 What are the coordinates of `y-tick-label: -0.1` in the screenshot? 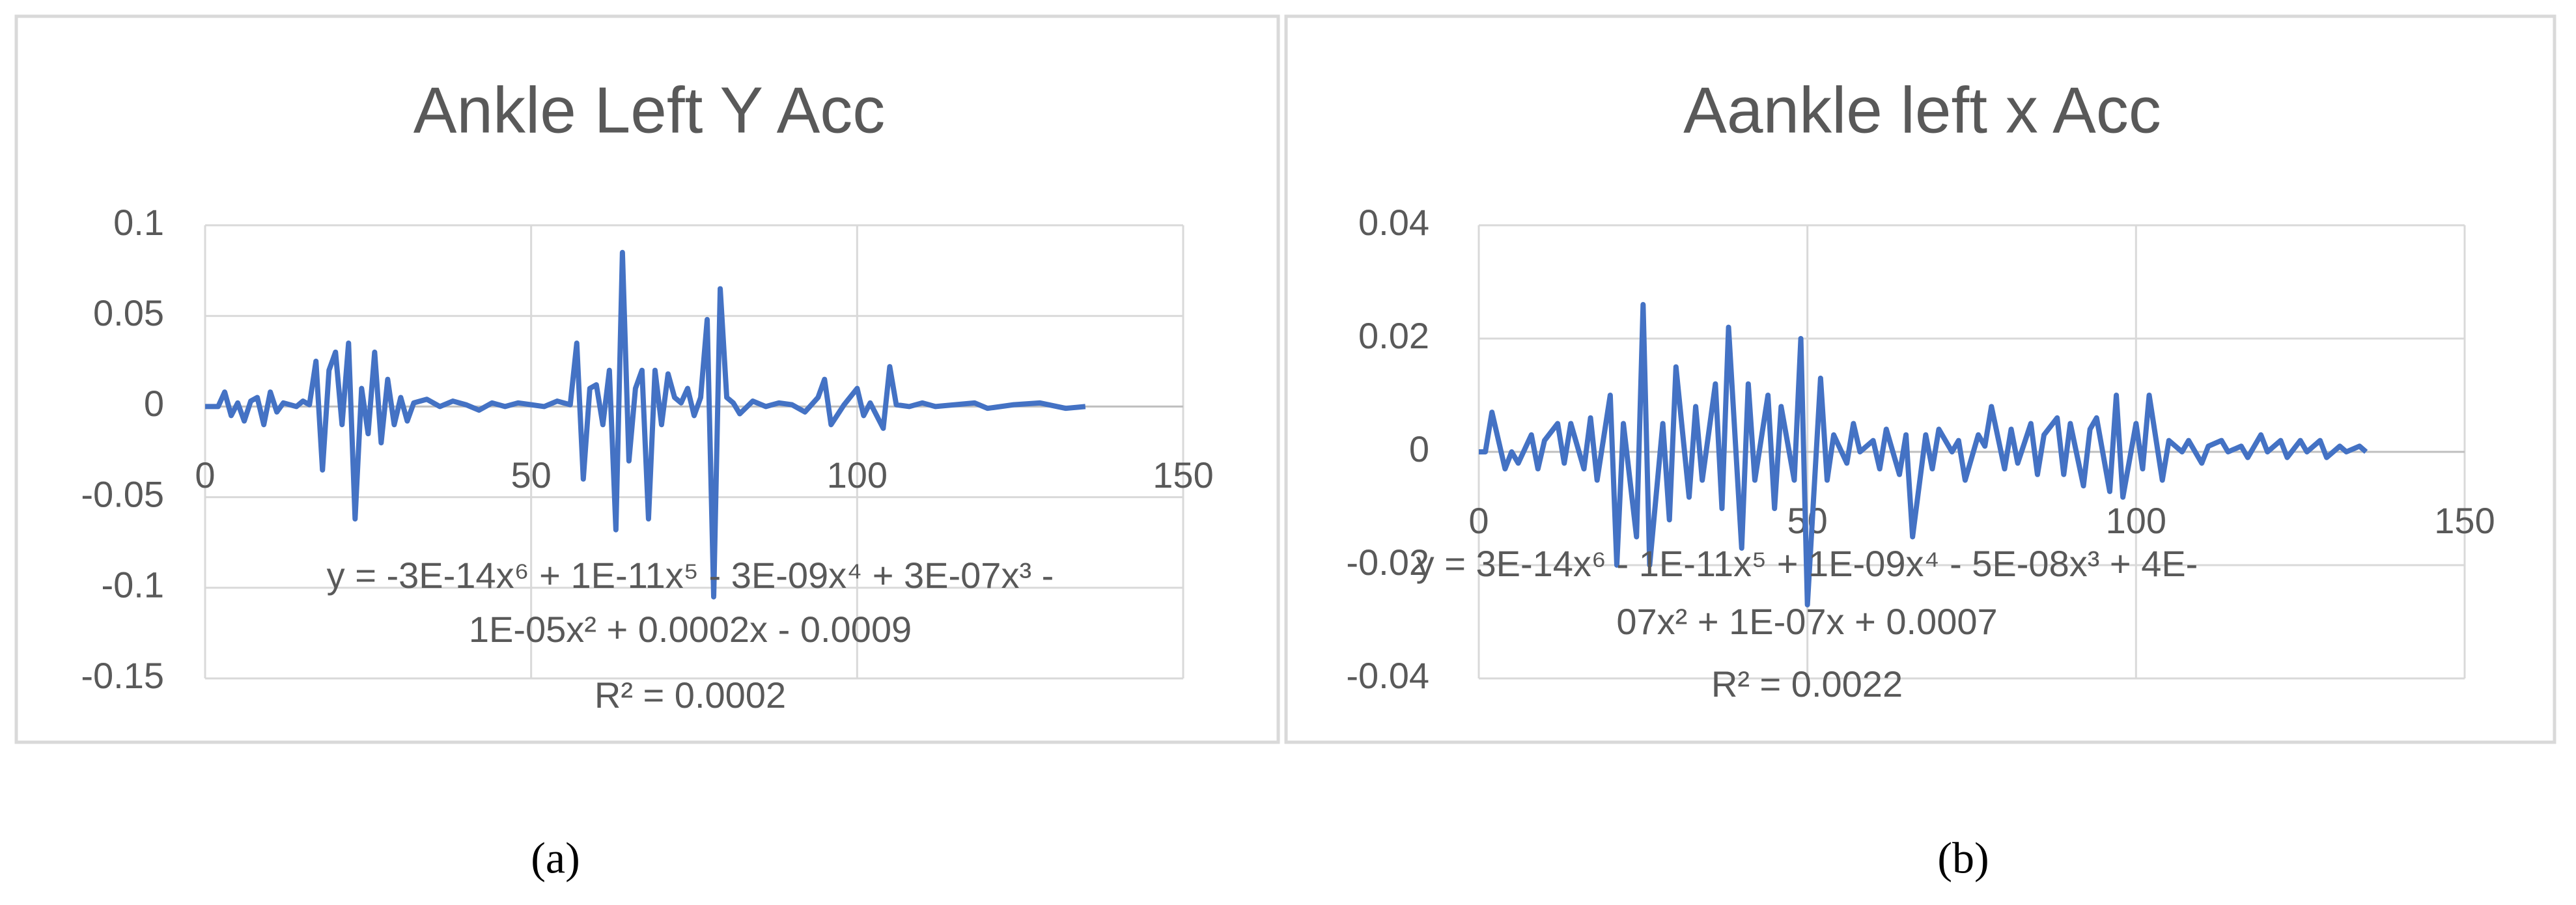 It's located at (134, 585).